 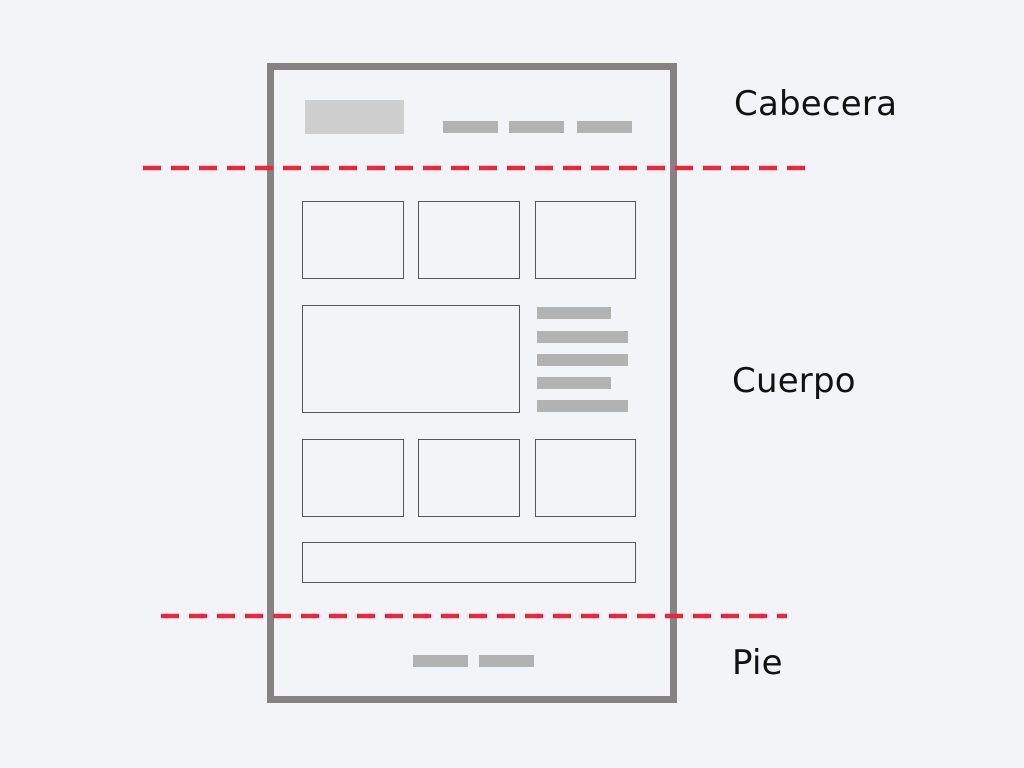 I want to click on header-section-label: Cabecera, so click(x=816, y=104).